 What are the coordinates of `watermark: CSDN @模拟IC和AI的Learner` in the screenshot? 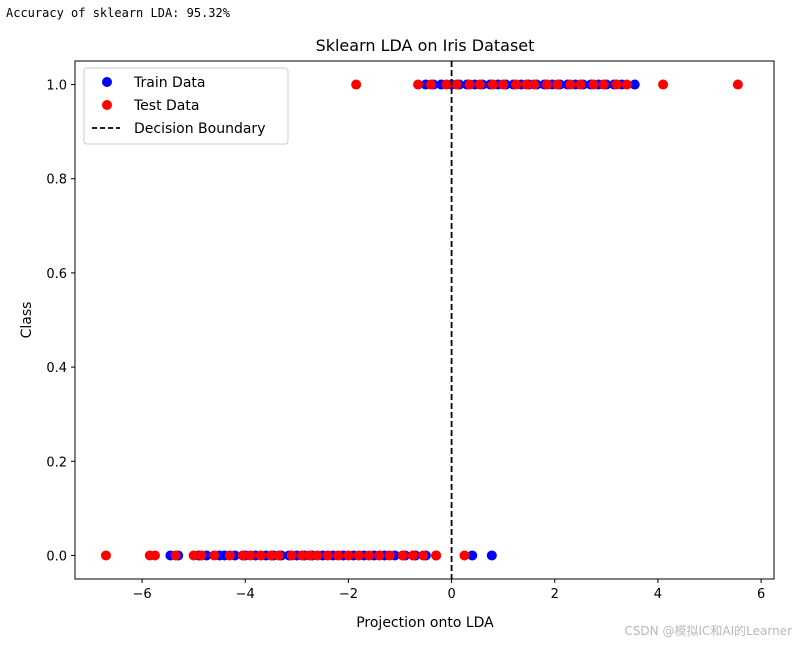 It's located at (708, 631).